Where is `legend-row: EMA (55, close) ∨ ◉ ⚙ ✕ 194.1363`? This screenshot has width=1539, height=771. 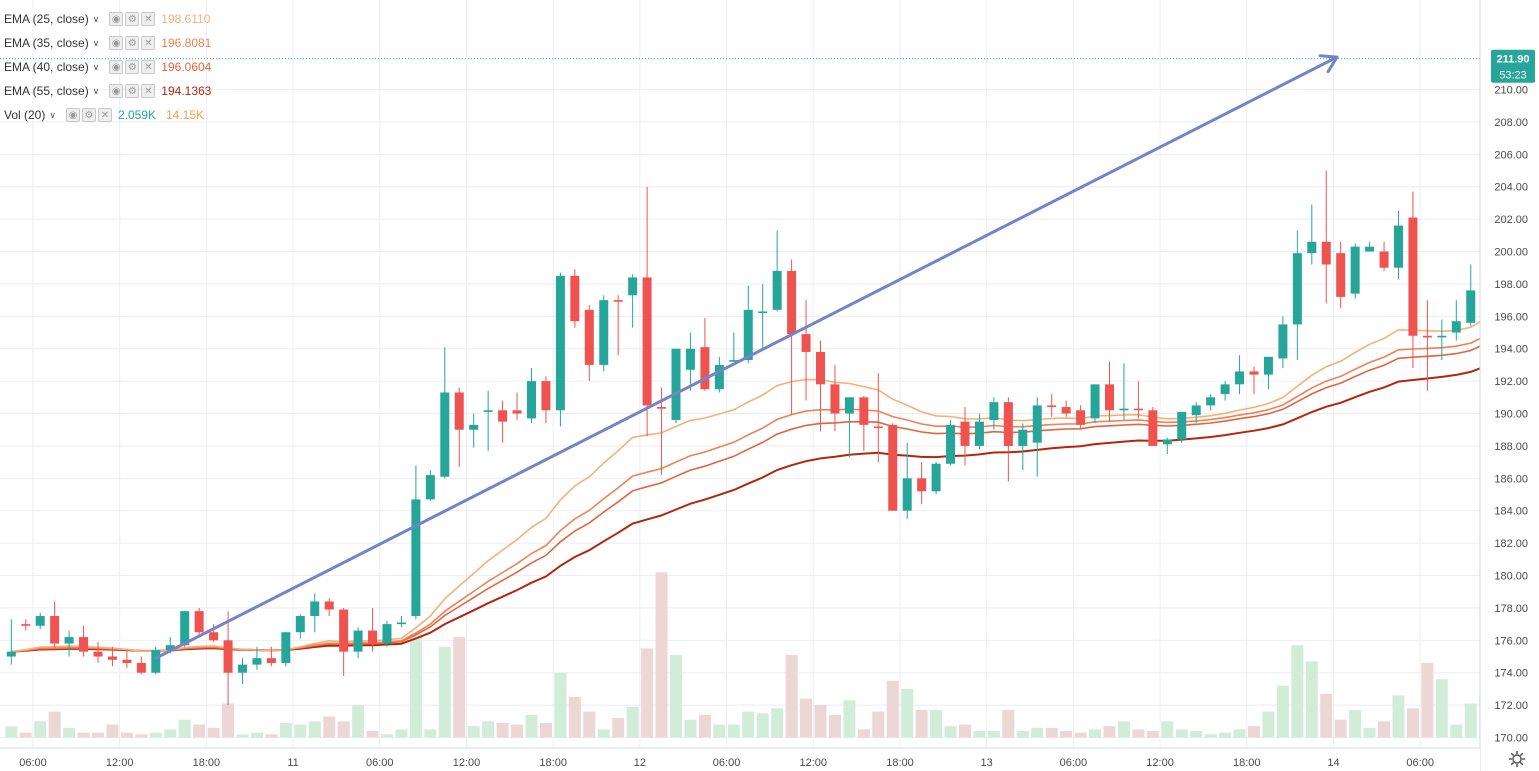 legend-row: EMA (55, close) ∨ ◉ ⚙ ✕ 194.1363 is located at coordinates (112, 91).